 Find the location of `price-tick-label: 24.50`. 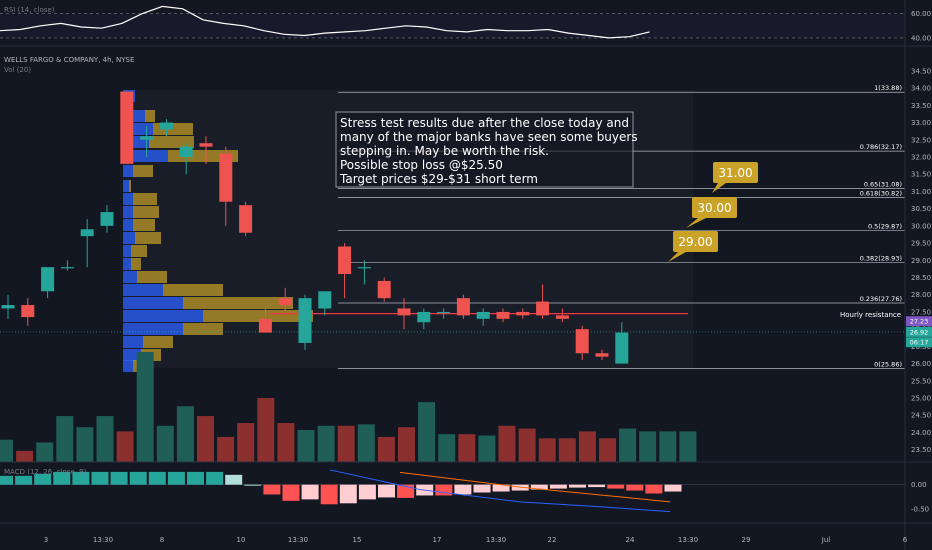

price-tick-label: 24.50 is located at coordinates (921, 416).